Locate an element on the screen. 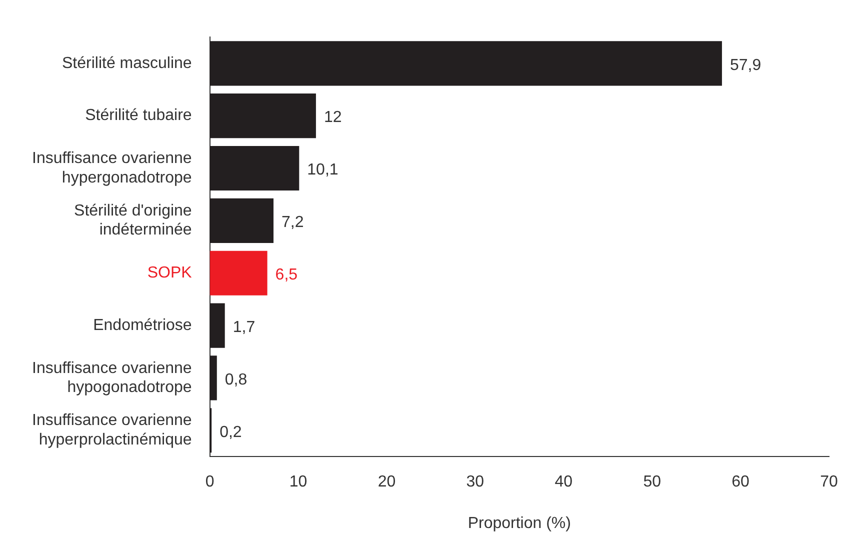 This screenshot has width=851, height=541. x-tick-label: 40 is located at coordinates (563, 482).